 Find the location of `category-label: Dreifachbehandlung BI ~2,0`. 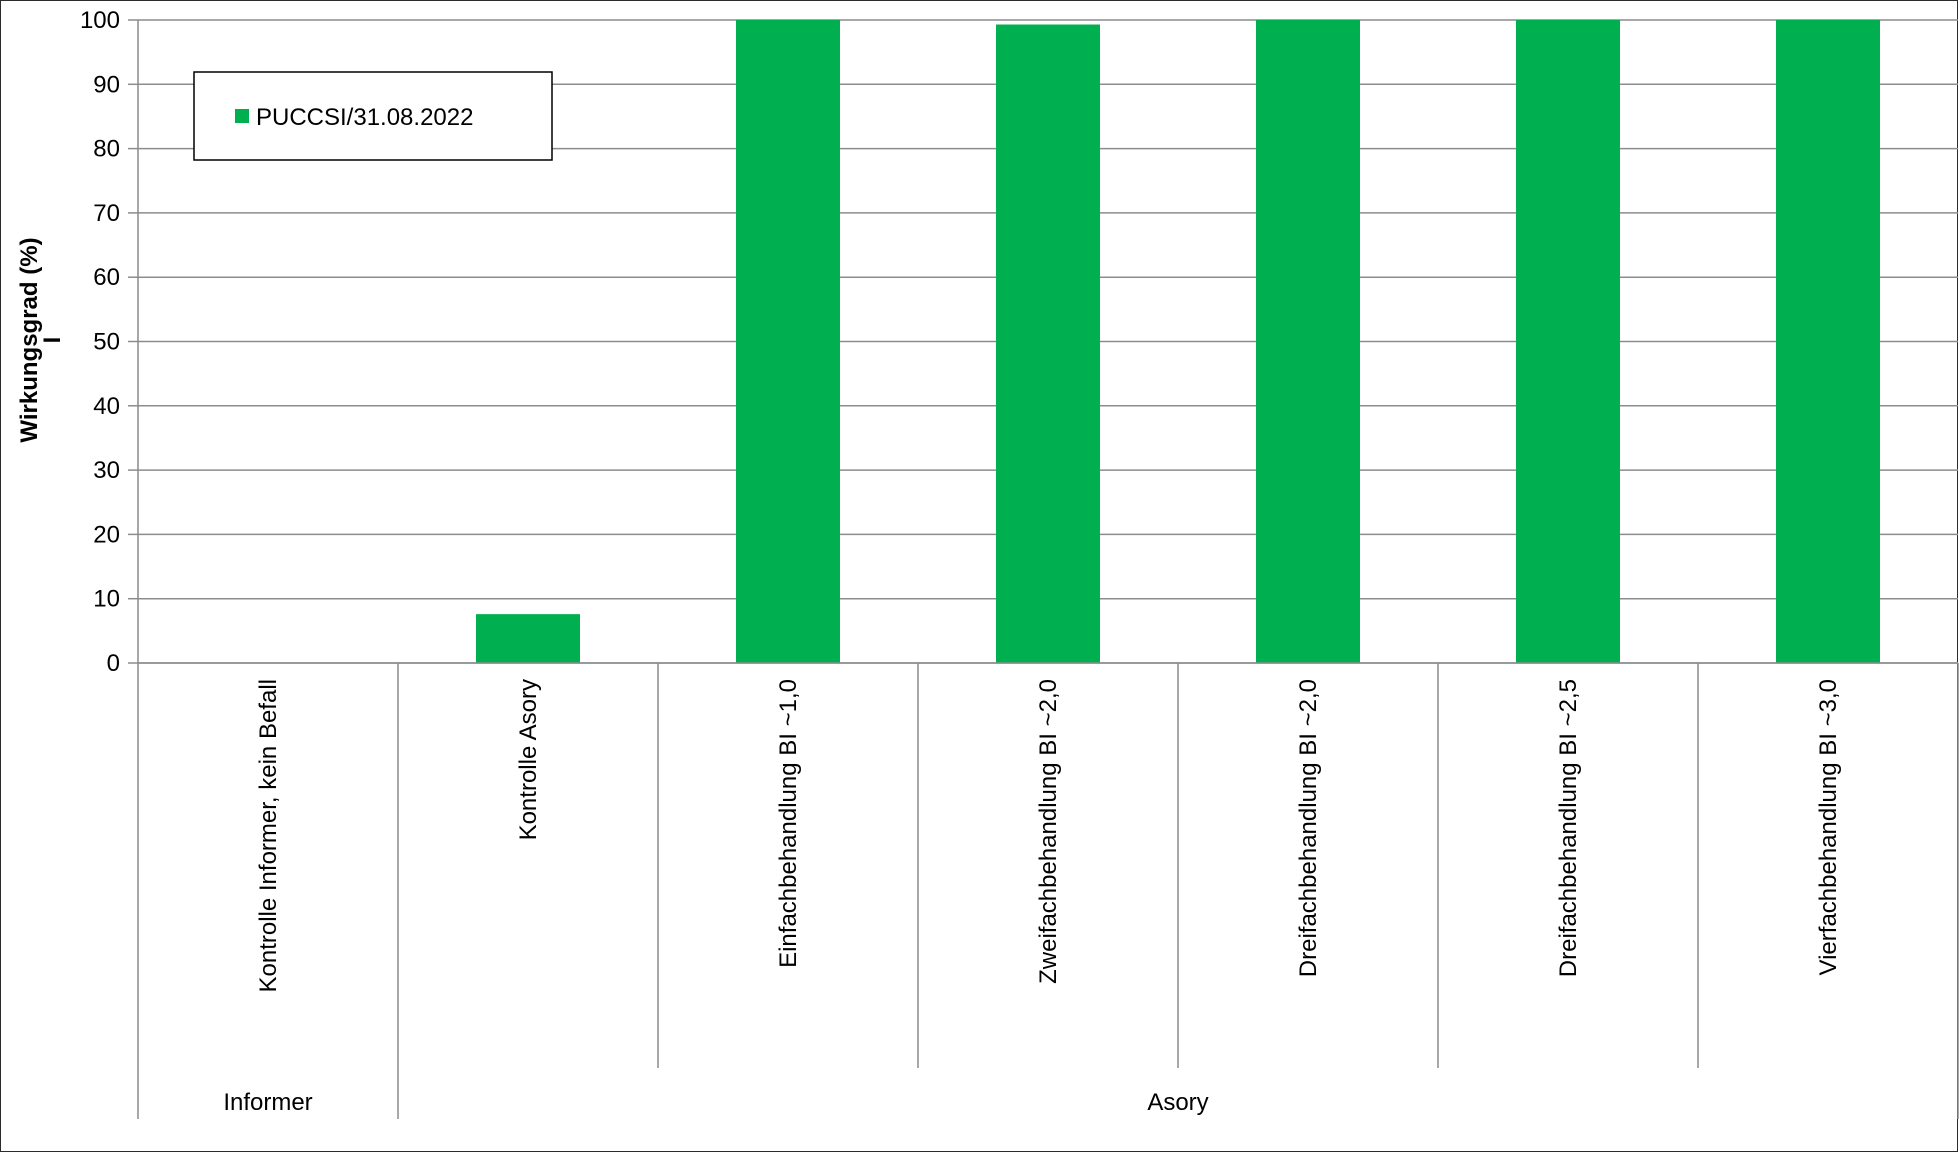

category-label: Dreifachbehandlung BI ~2,0 is located at coordinates (1308, 828).